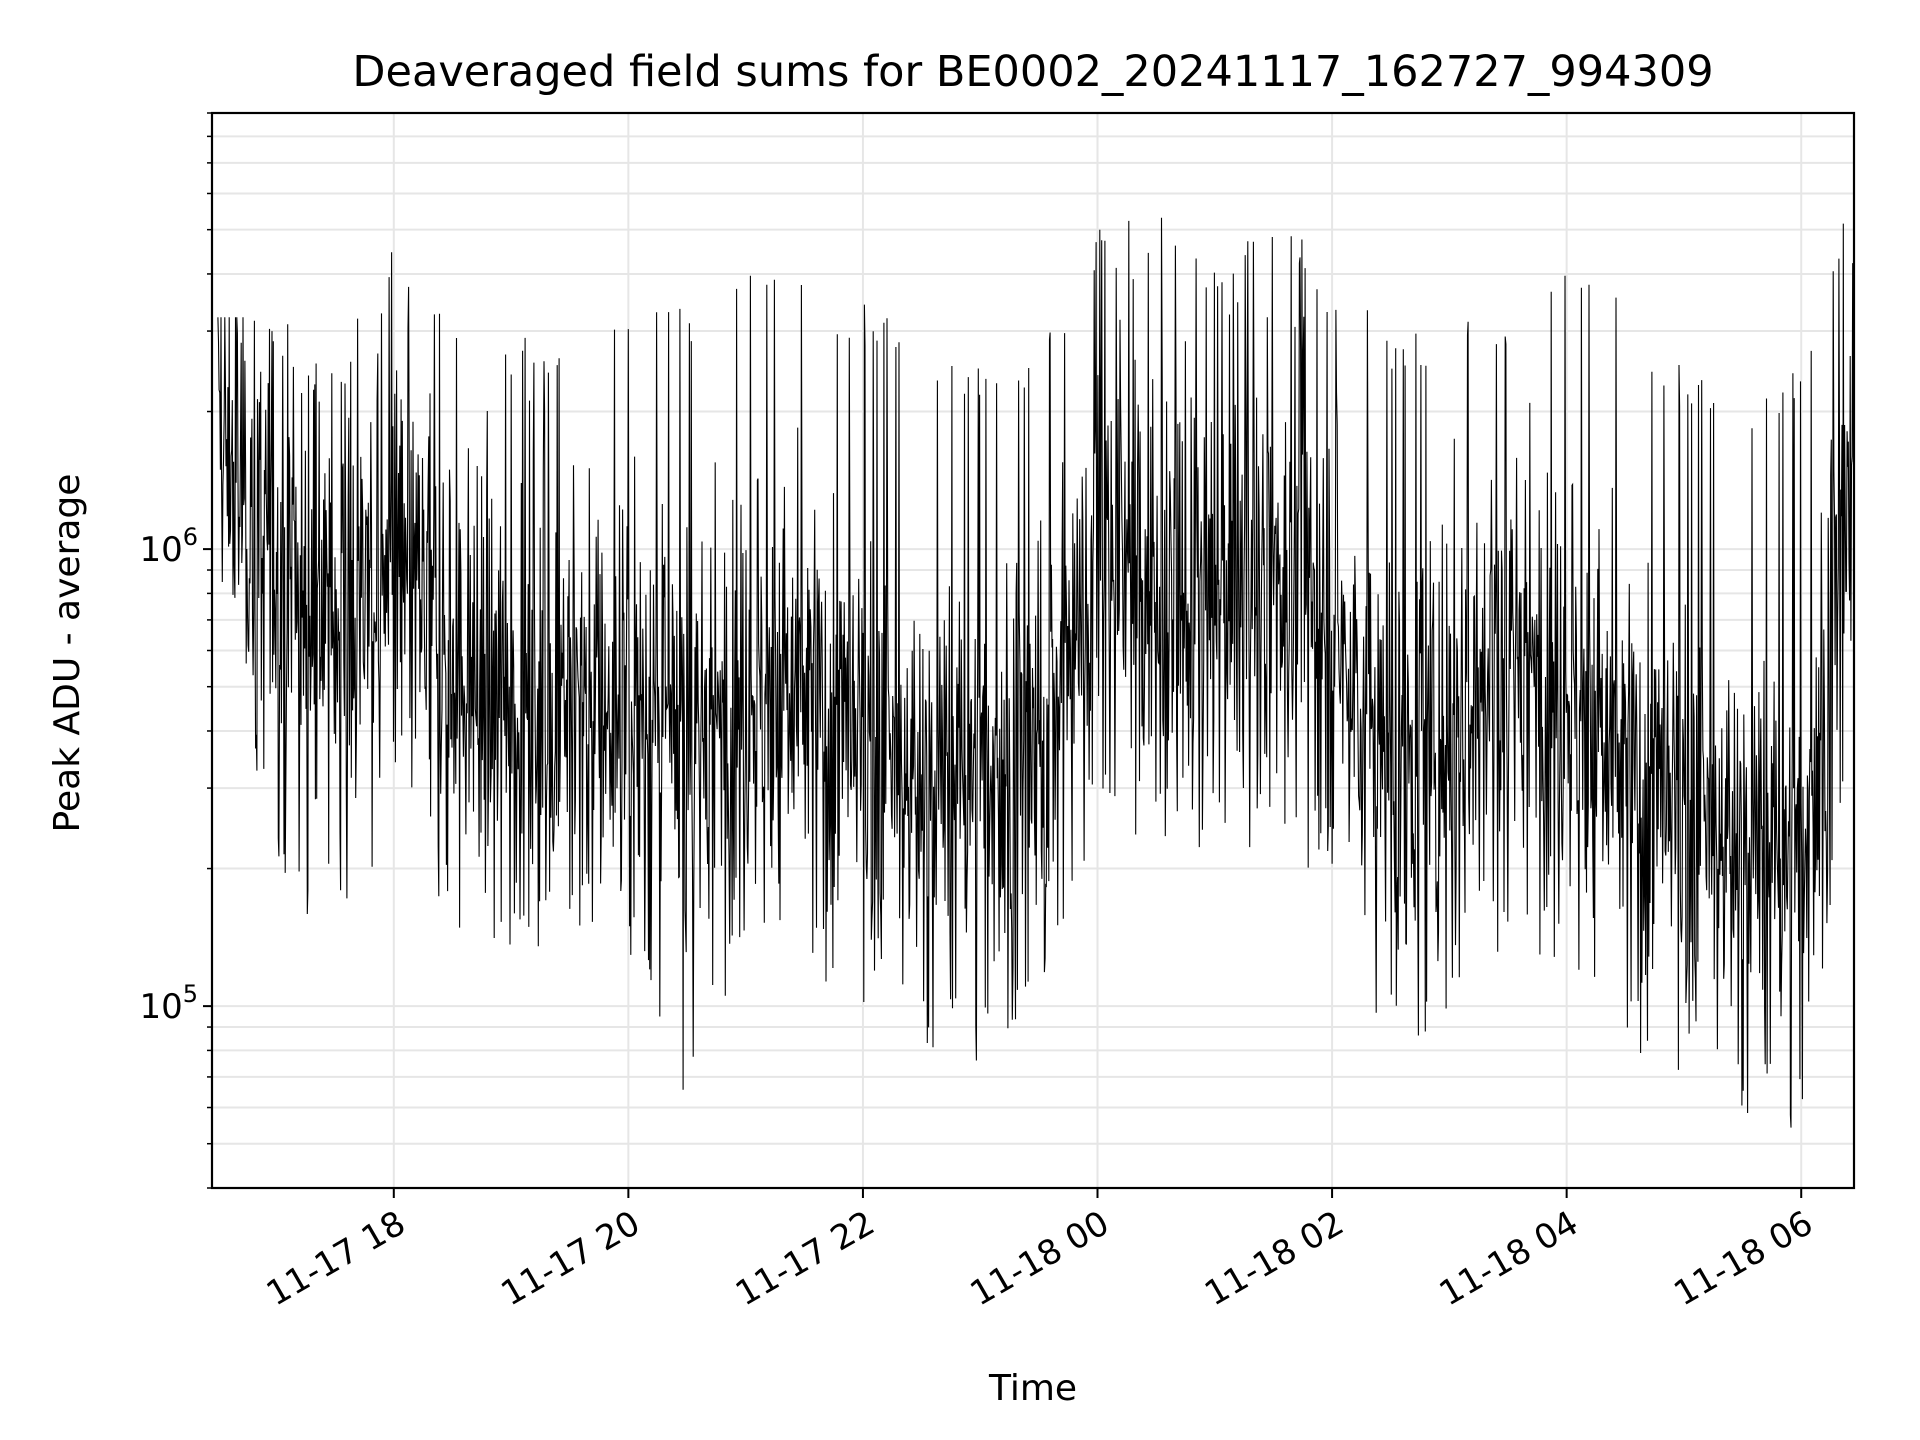 The width and height of the screenshot is (1920, 1440). I want to click on y-axis-label: Peak ADU - average, so click(67, 653).